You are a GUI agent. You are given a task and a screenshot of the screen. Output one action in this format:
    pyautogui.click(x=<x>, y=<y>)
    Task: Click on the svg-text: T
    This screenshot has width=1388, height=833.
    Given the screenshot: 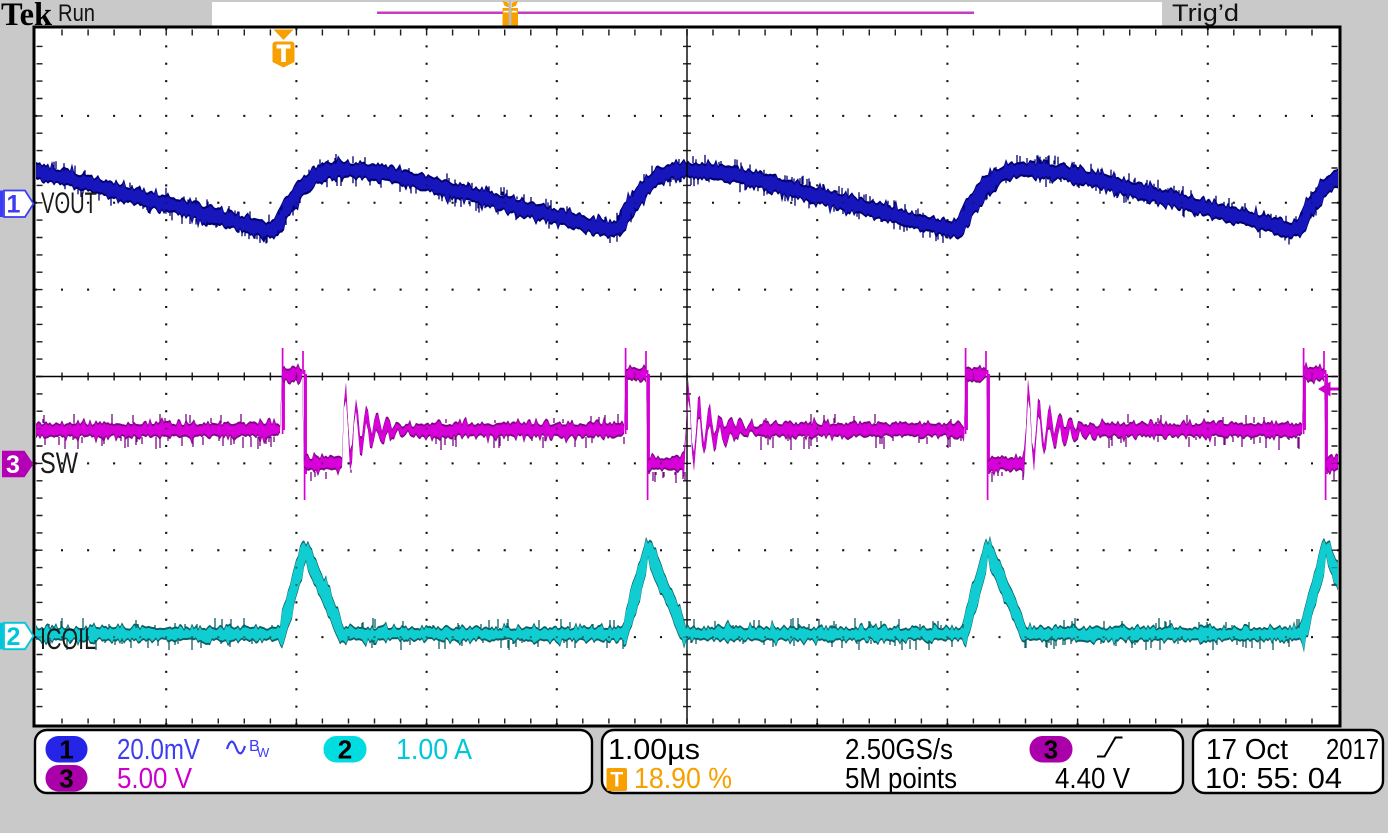 What is the action you would take?
    pyautogui.click(x=616, y=780)
    